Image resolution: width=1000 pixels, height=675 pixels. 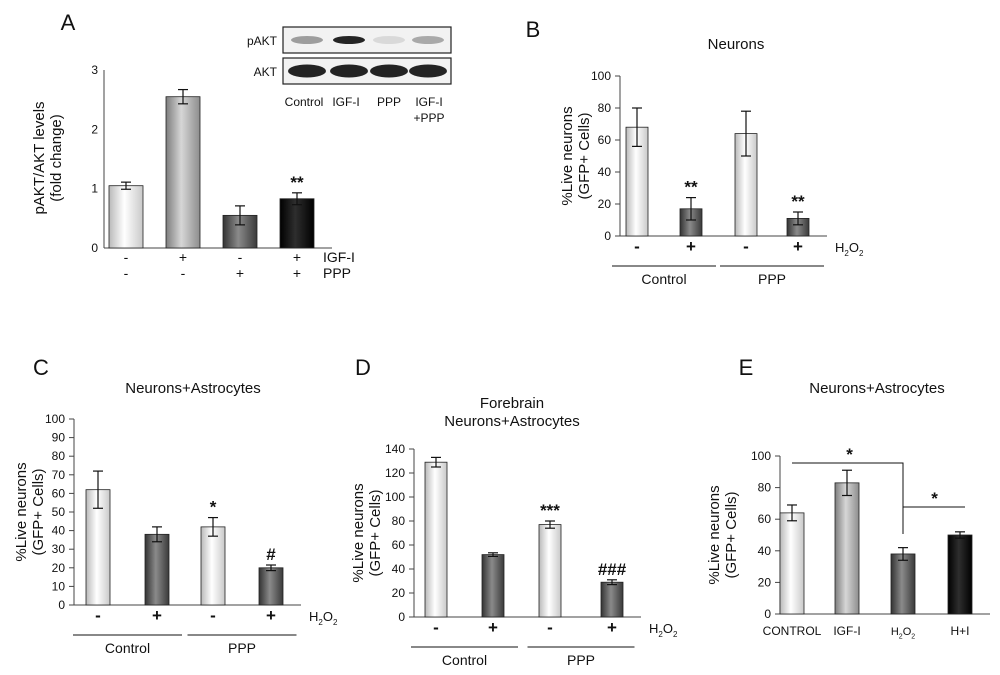 I want to click on panel-c-group-label-ppp: PPP, so click(x=242, y=648).